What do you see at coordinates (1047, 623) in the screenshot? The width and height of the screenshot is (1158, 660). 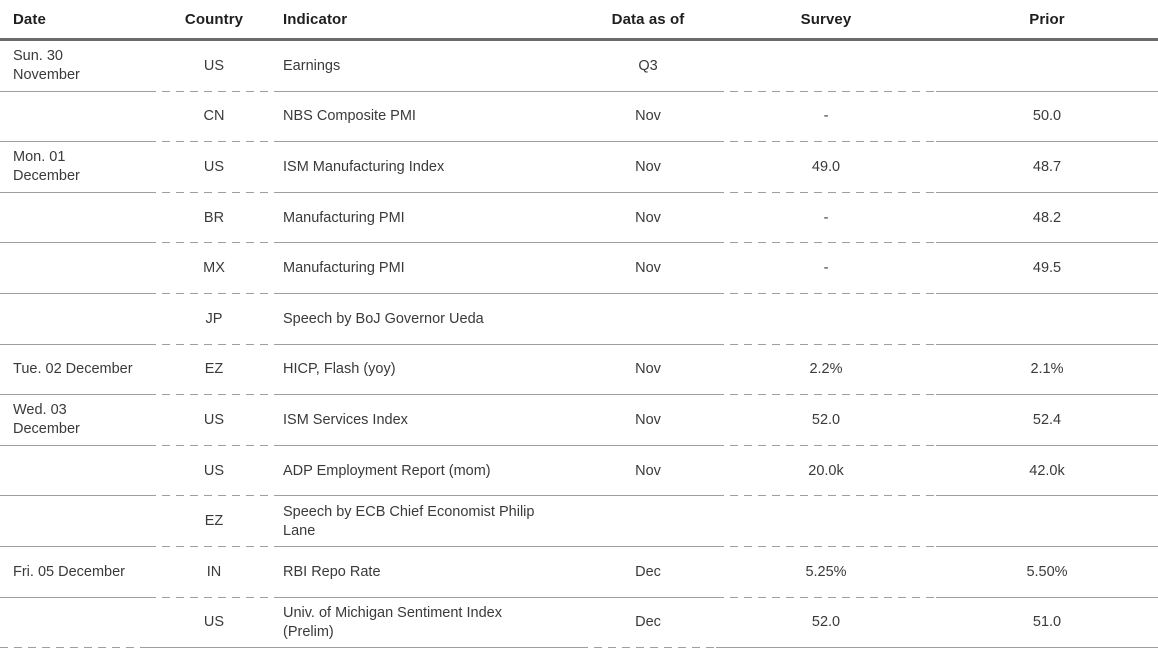 I see `cell-prior: 51.0` at bounding box center [1047, 623].